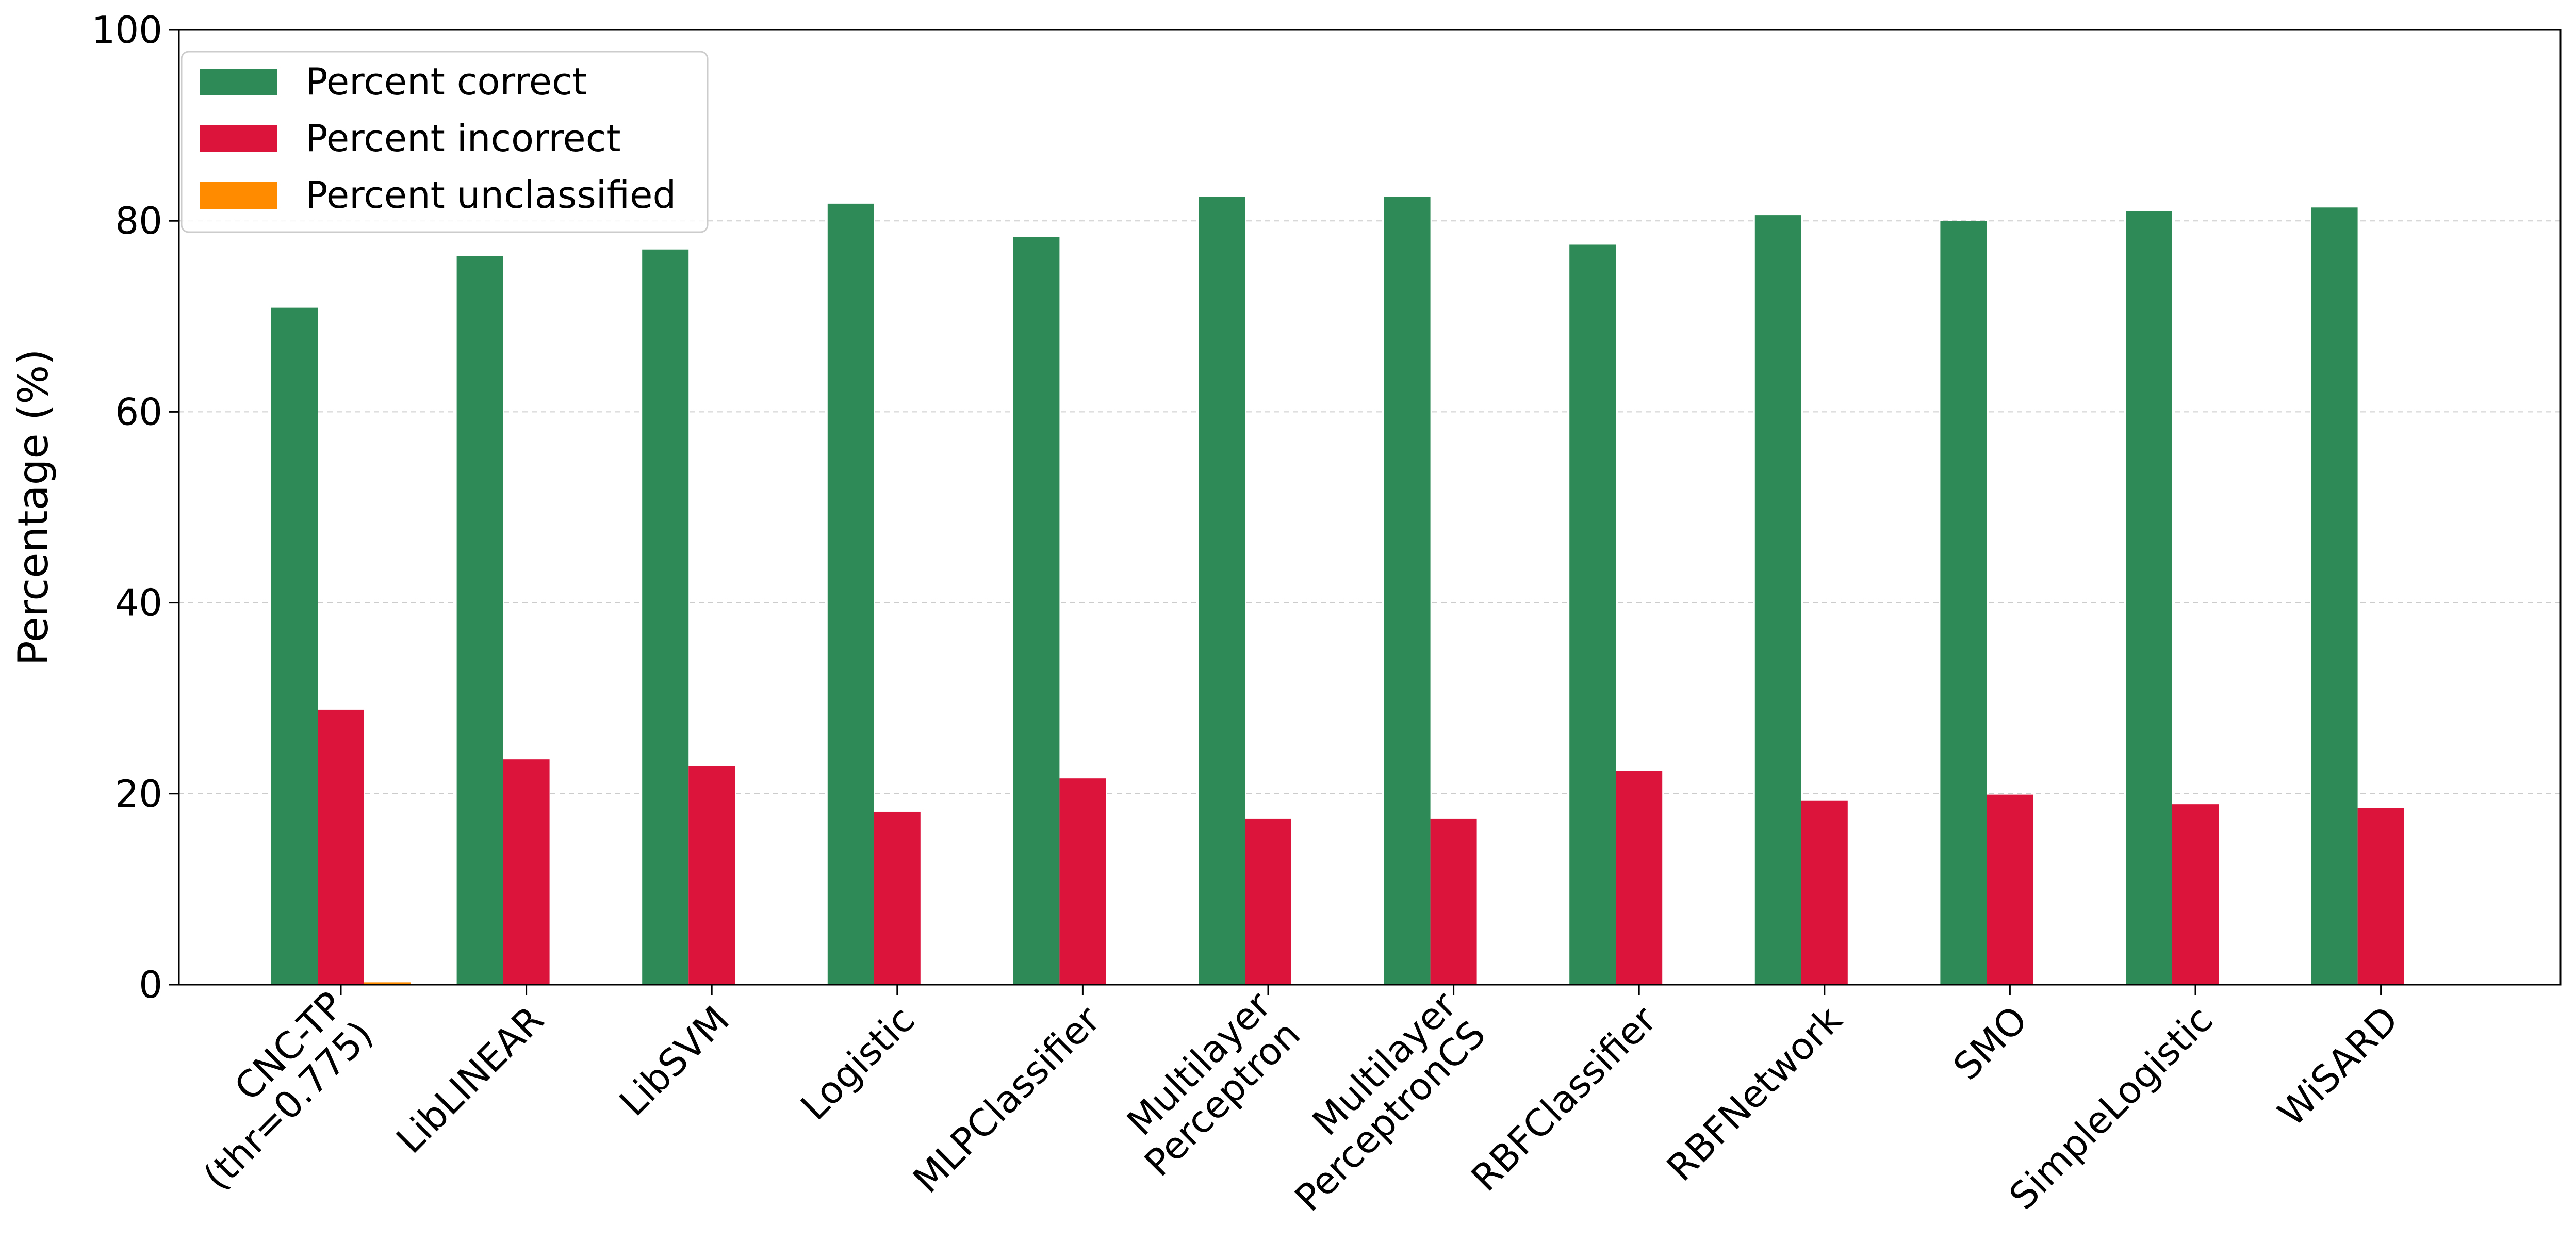  Describe the element at coordinates (387, 983) in the screenshot. I see `bar-unclassified` at that location.